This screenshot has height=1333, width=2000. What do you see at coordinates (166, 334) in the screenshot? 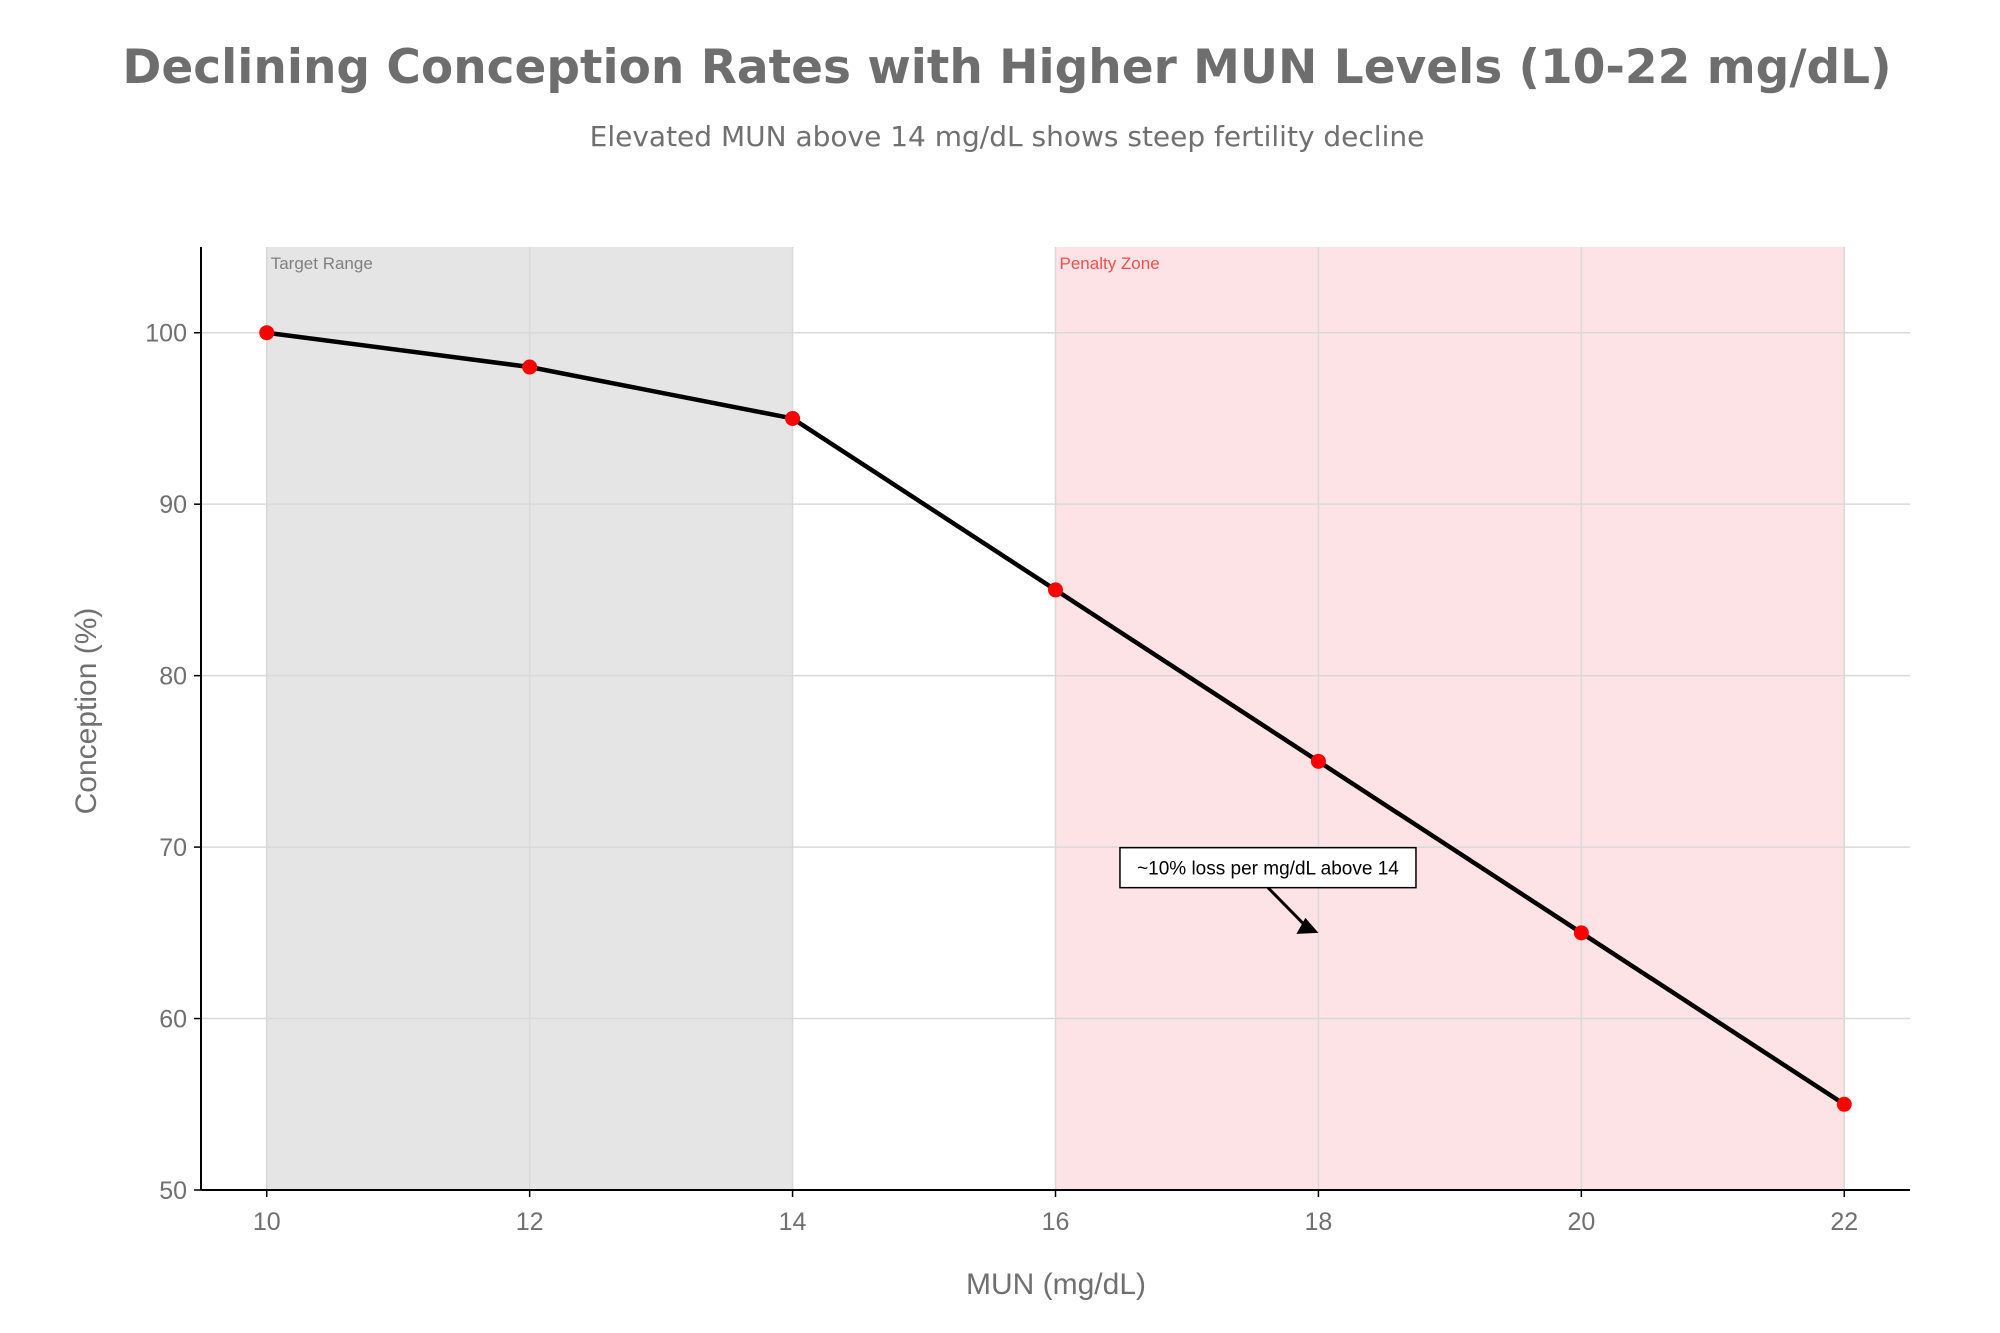
I see `y-tick-label: 100` at bounding box center [166, 334].